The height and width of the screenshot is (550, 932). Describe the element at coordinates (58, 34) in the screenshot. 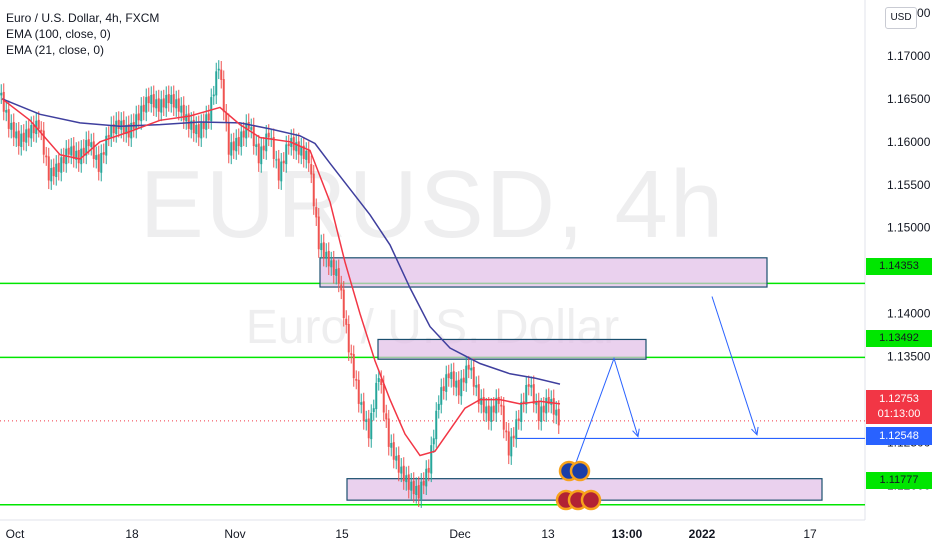

I see `legend-ema100: EMA (100, close, 0)` at that location.